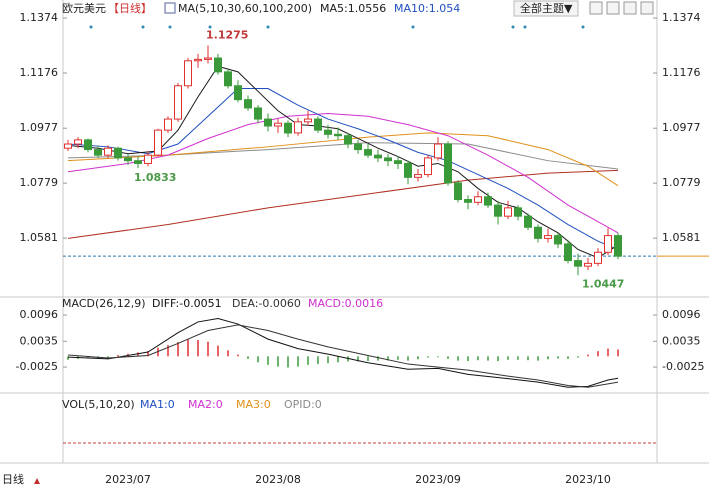  Describe the element at coordinates (84, 8) in the screenshot. I see `symbol: 欧元美元` at that location.